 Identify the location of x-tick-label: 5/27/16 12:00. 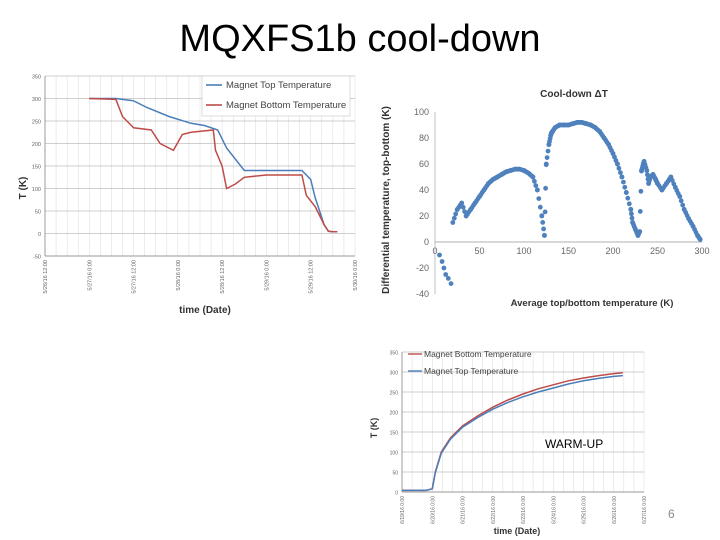
(135, 277).